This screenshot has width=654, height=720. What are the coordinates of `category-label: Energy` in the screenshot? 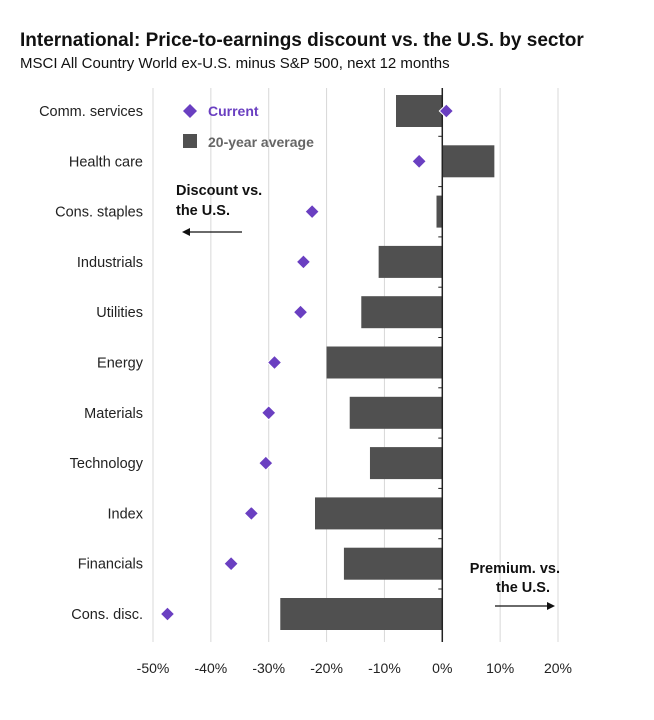 It's located at (120, 364).